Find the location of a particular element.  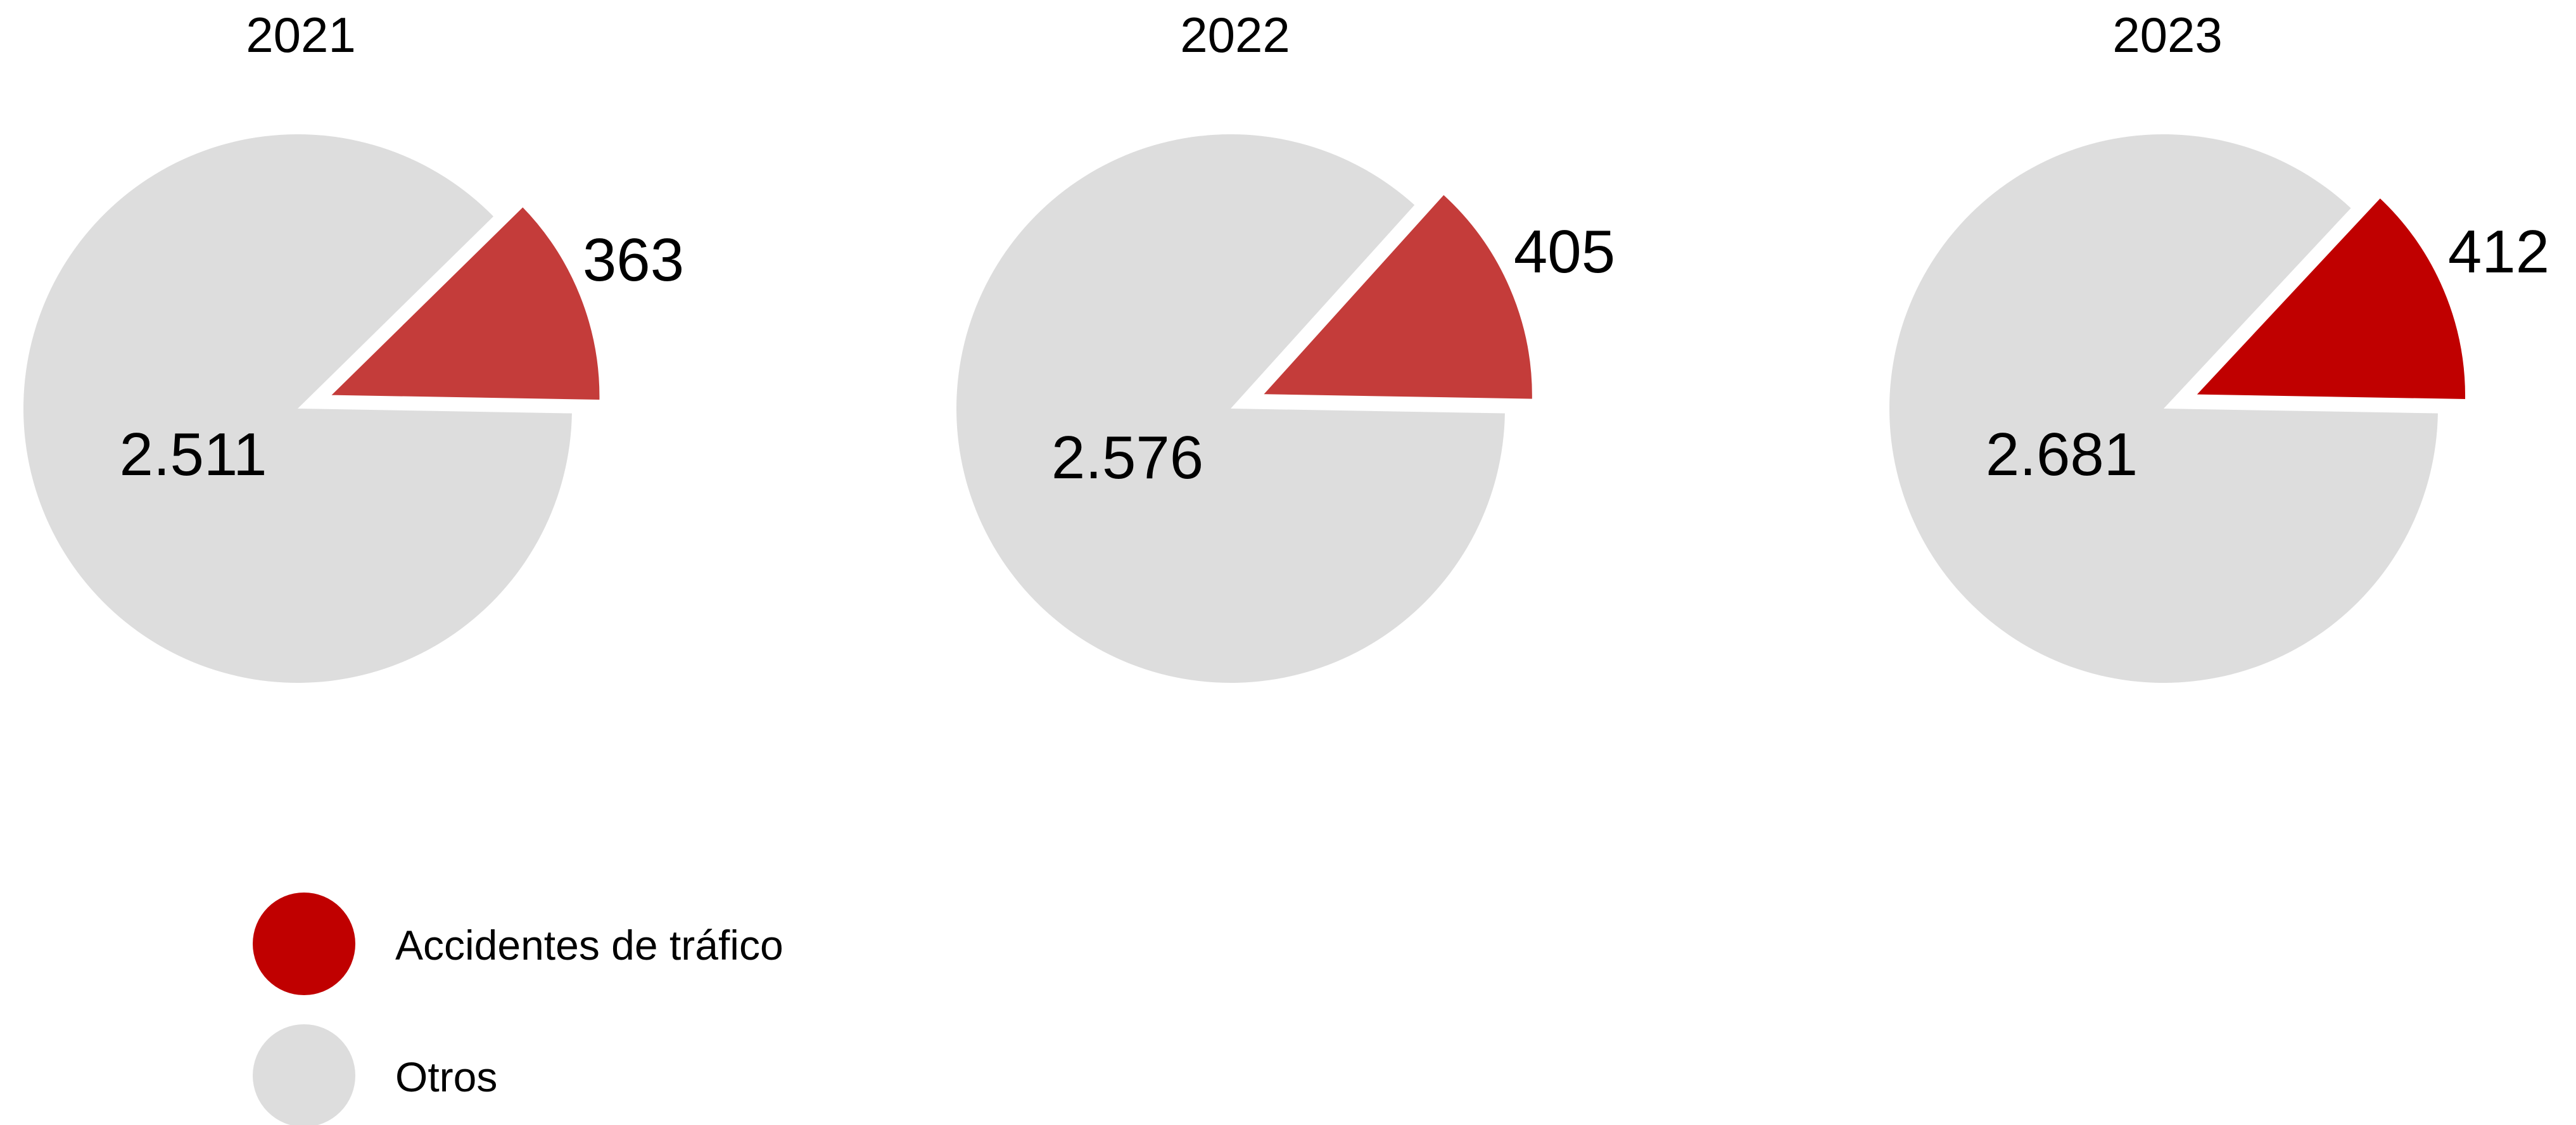

legend-label-otros: Otros is located at coordinates (446, 1076).